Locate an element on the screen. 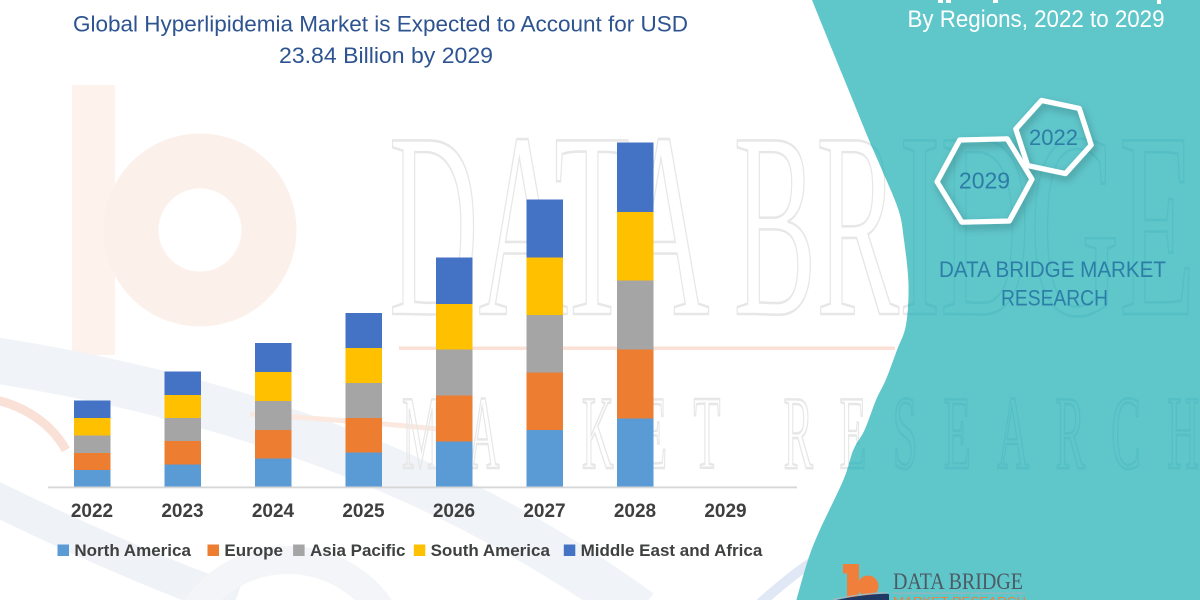 The image size is (1200, 600). svg-text: 2025 is located at coordinates (363, 511).